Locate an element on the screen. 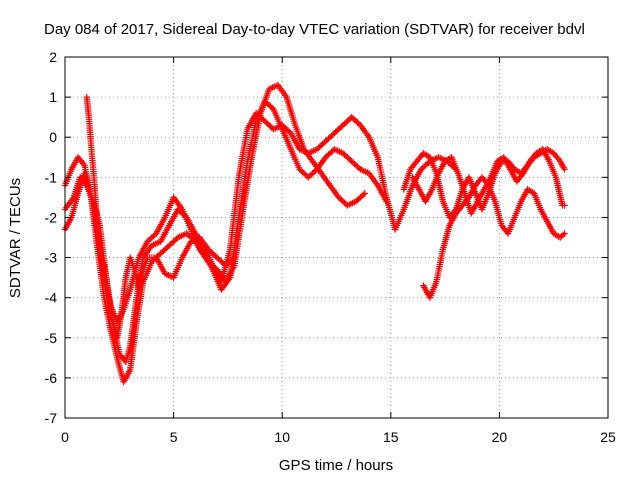 Image resolution: width=640 pixels, height=480 pixels. x-tick-label: 15 is located at coordinates (391, 437).